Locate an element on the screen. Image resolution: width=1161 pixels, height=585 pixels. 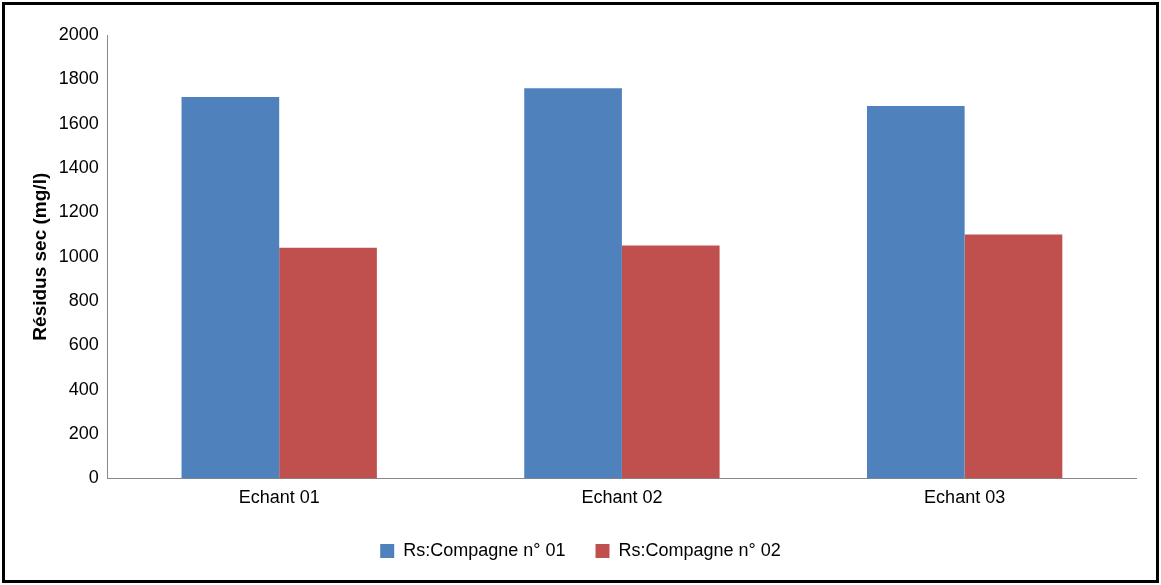
legend-label: Rs:Compagne n° 02 is located at coordinates (699, 549).